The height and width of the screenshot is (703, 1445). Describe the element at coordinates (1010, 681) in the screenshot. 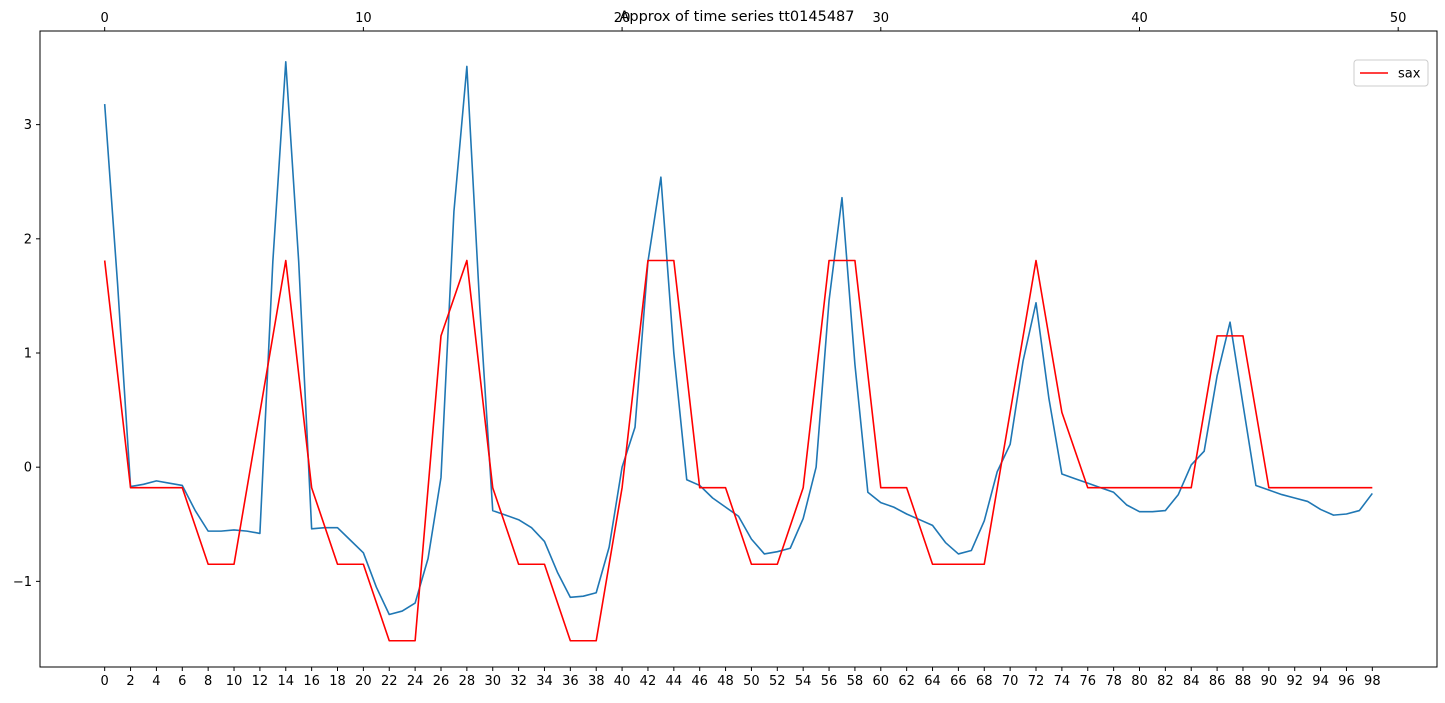

I see `x-tick-label-bottom: 70` at that location.